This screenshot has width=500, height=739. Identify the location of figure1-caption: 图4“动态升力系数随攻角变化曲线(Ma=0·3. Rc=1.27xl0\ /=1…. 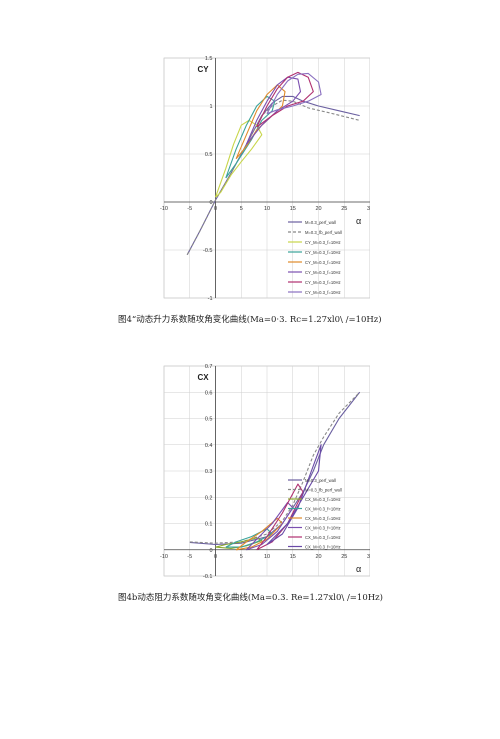
(250, 320).